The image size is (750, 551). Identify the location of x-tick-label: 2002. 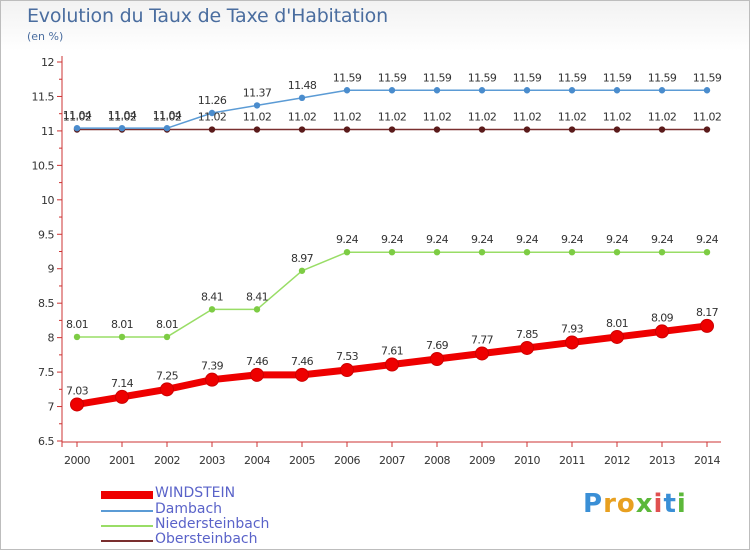
(167, 460).